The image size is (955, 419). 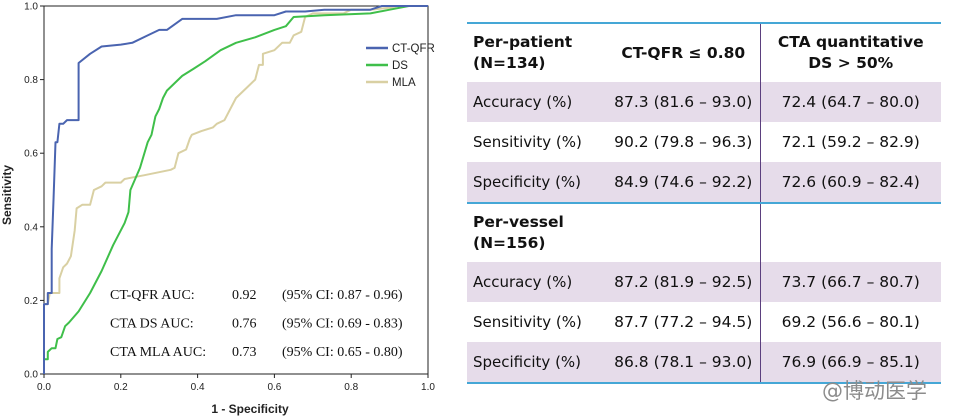 I want to click on auc-value: 0.73, so click(x=244, y=352).